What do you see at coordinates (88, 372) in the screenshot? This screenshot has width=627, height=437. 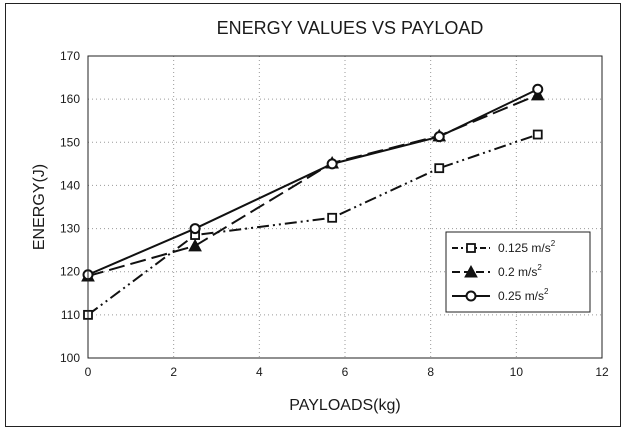 I see `x-tick-label: 0` at bounding box center [88, 372].